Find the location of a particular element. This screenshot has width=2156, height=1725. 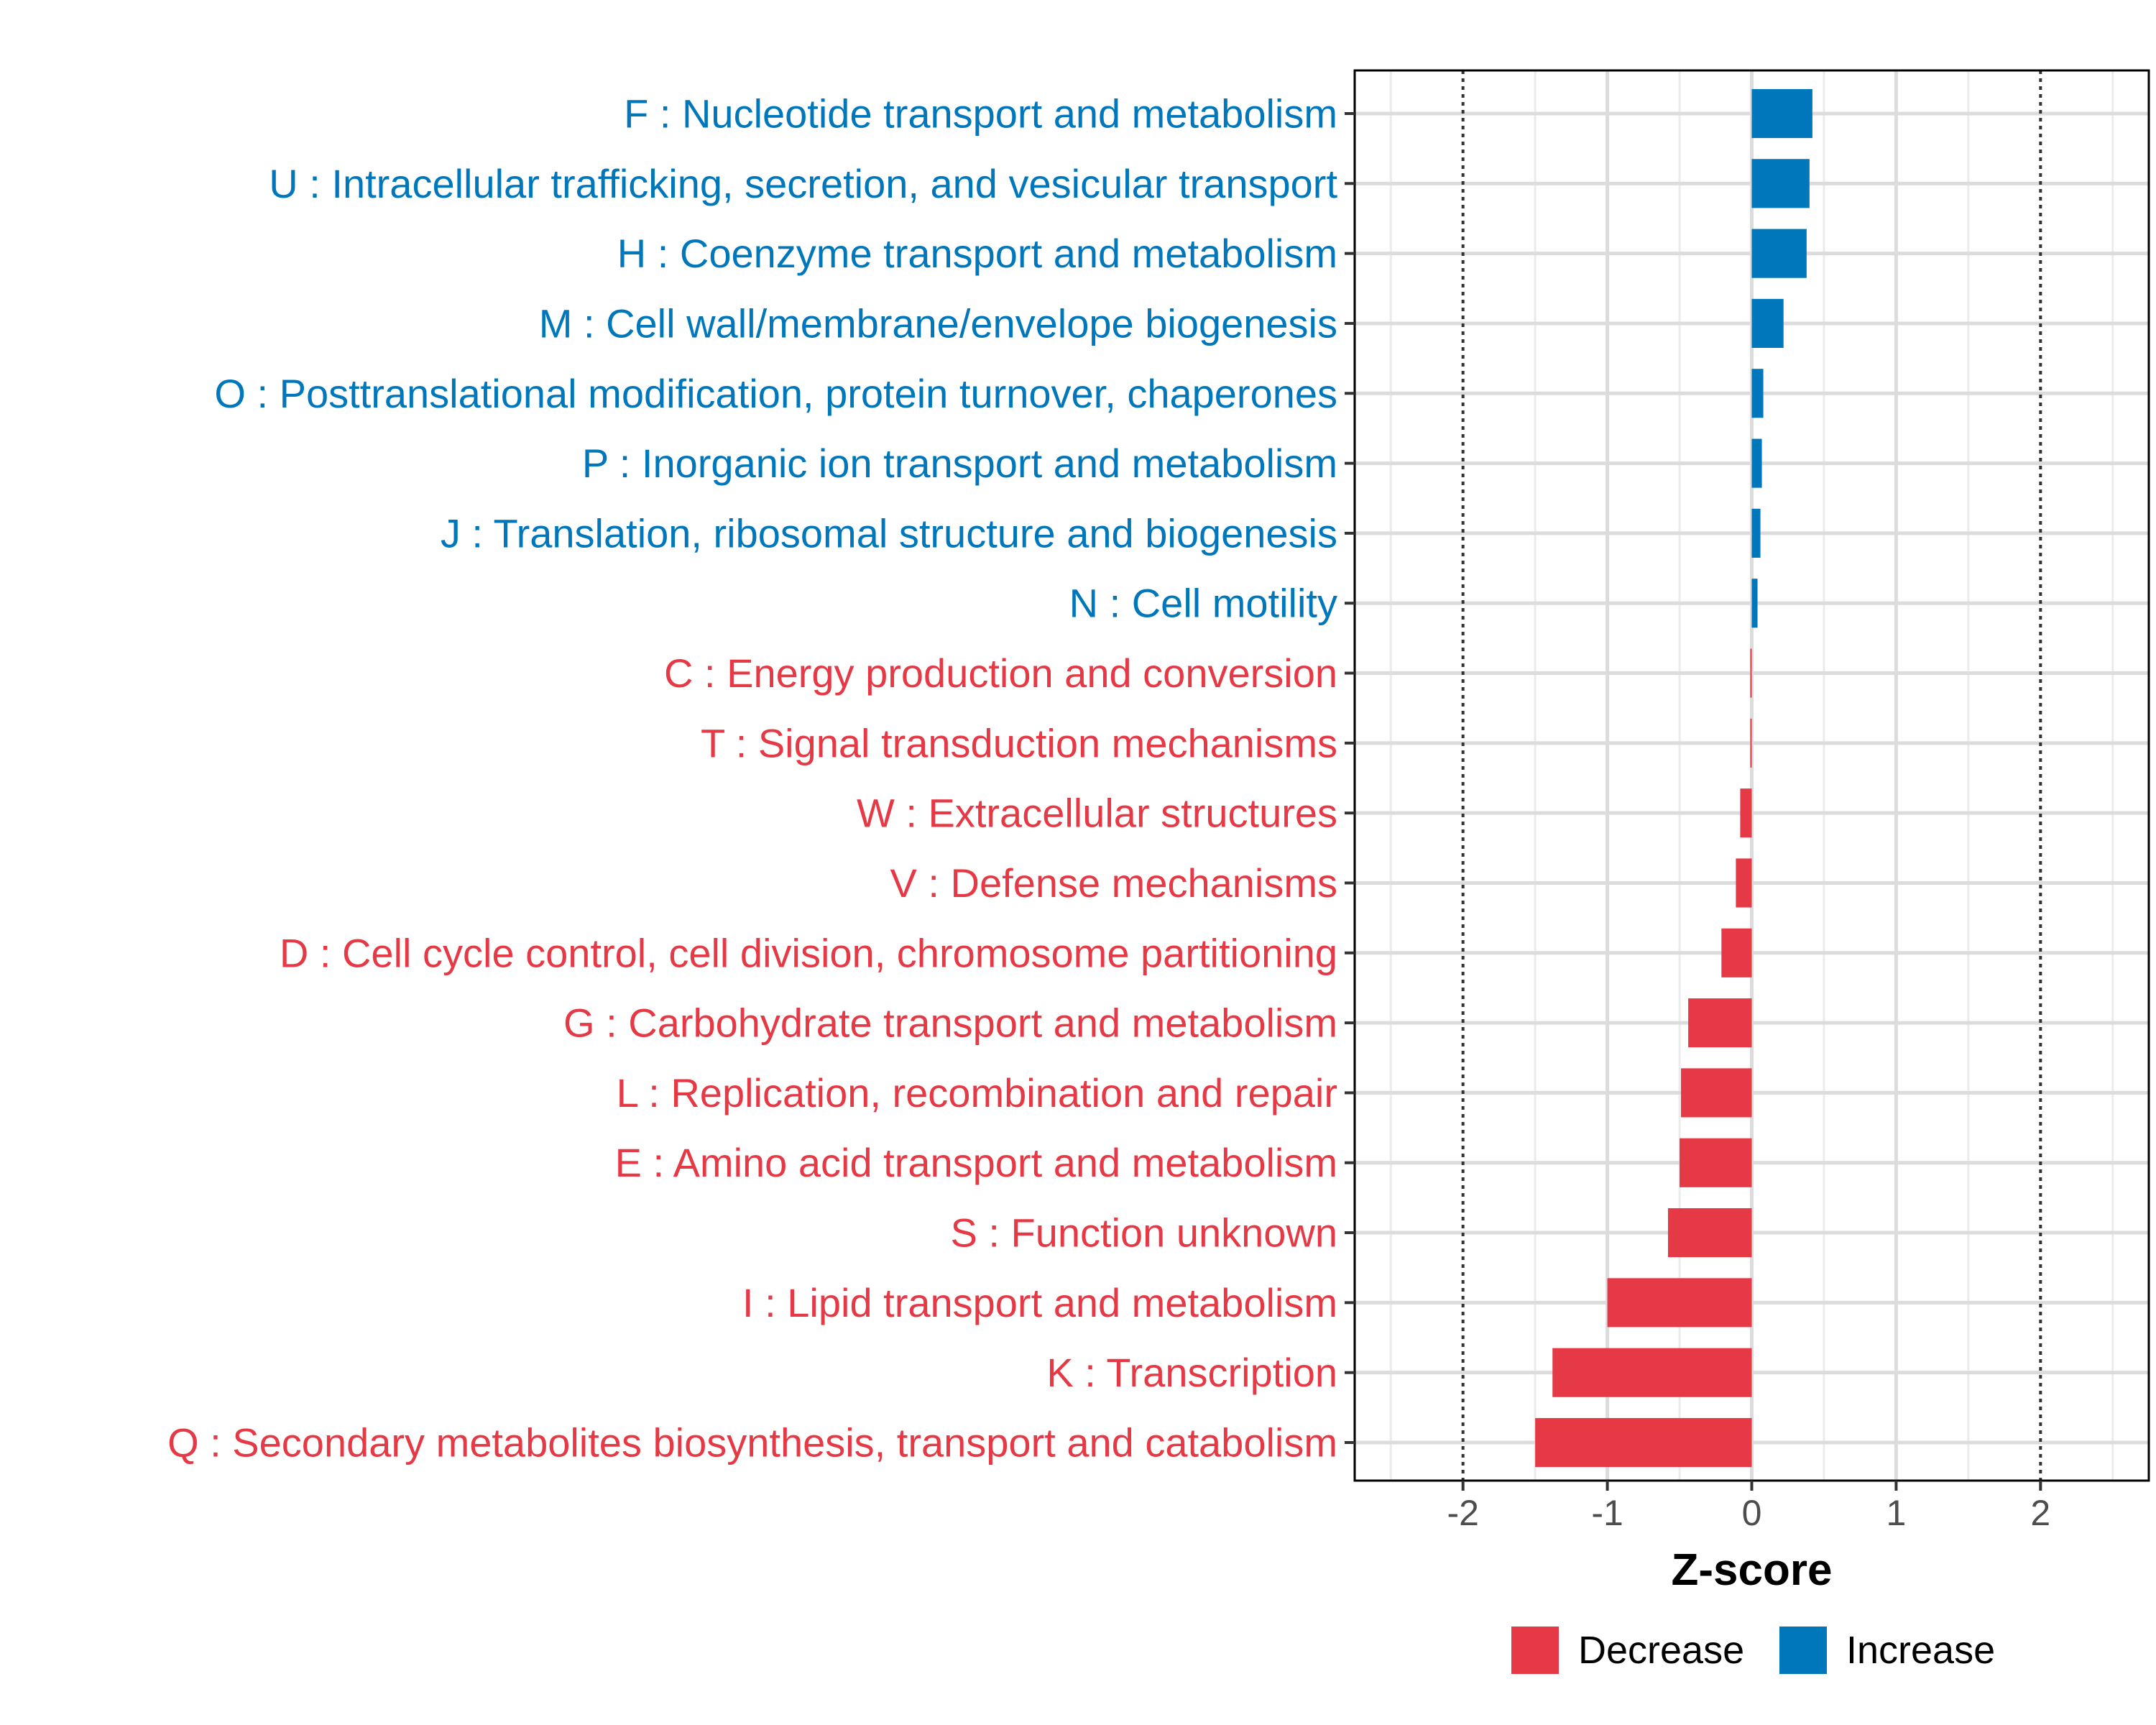

legend-label-decrease: Decrease is located at coordinates (1661, 1650).